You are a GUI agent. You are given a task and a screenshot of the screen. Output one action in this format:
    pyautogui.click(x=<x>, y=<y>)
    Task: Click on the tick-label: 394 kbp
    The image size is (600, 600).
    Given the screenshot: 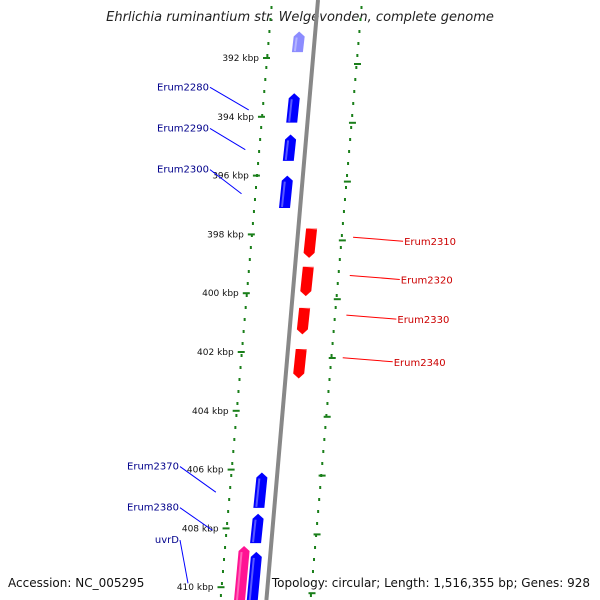 What is the action you would take?
    pyautogui.click(x=235, y=118)
    